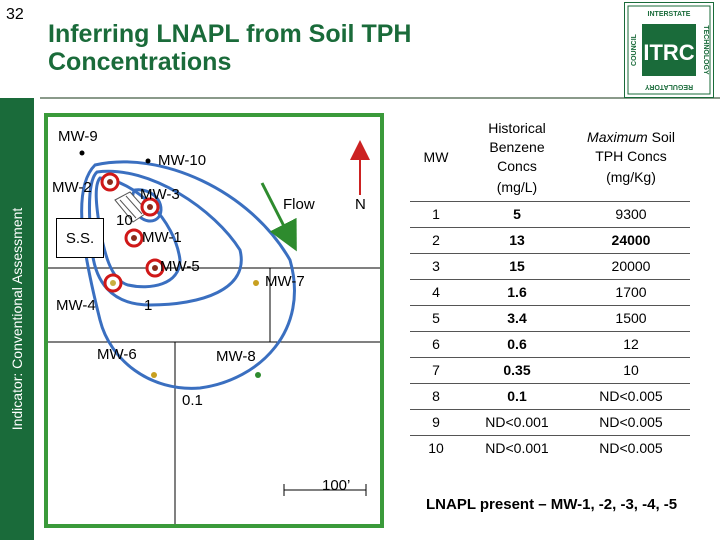 This screenshot has height=540, width=720. Describe the element at coordinates (76, 305) in the screenshot. I see `label-mw-4: MW-4` at that location.